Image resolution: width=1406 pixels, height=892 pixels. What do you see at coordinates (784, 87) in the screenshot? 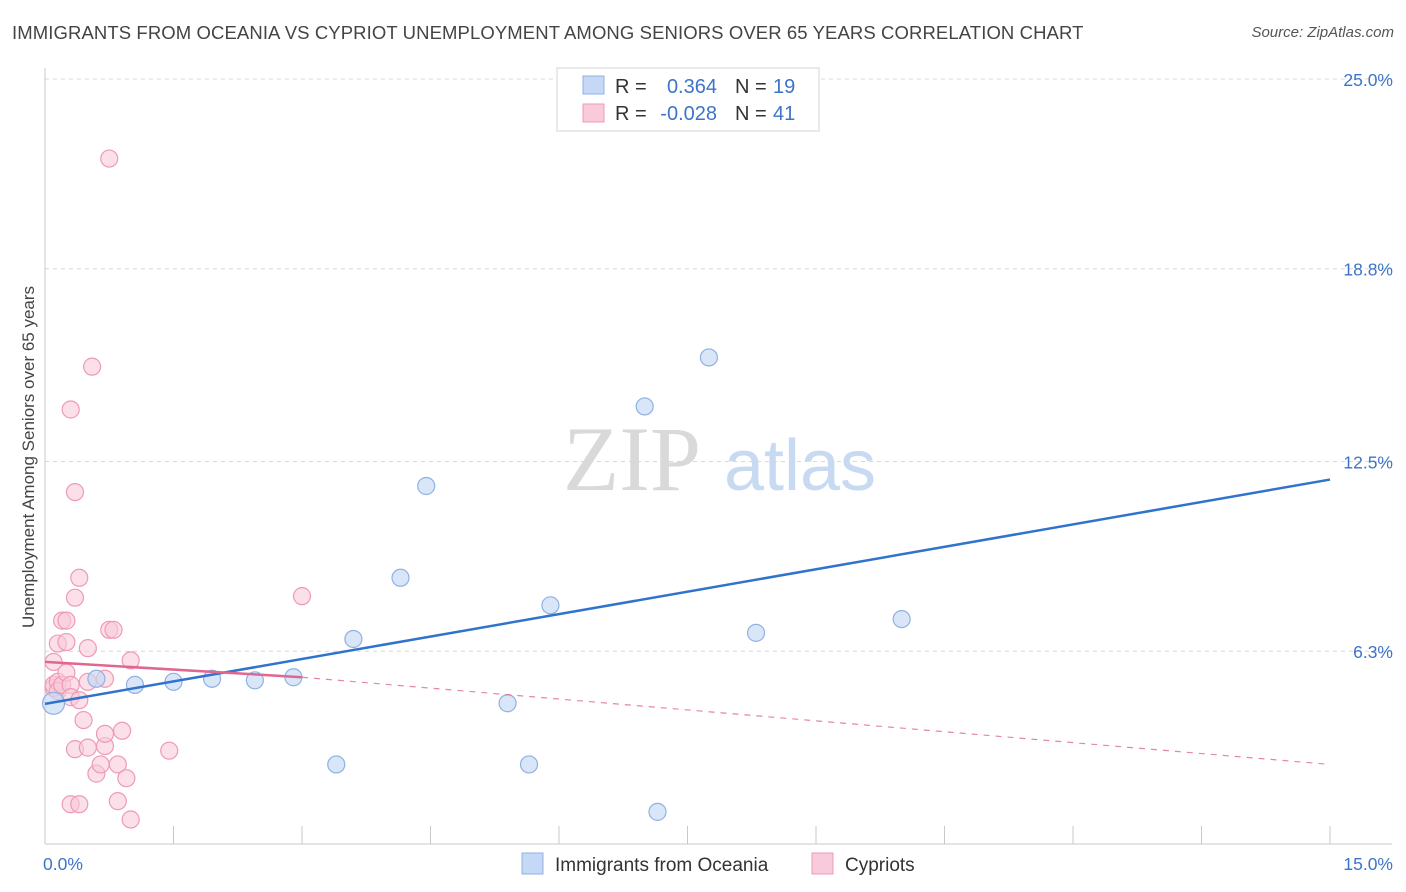
I see `legend-oceania-n-value: 19` at bounding box center [784, 87].